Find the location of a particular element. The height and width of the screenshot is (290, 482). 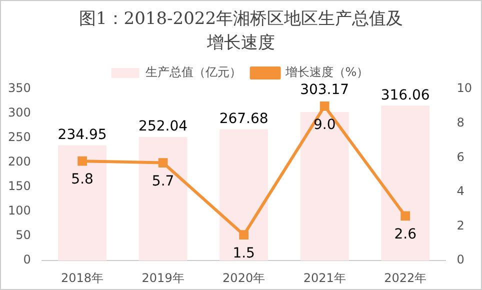

y2-tick-label: 4 is located at coordinates (460, 191).